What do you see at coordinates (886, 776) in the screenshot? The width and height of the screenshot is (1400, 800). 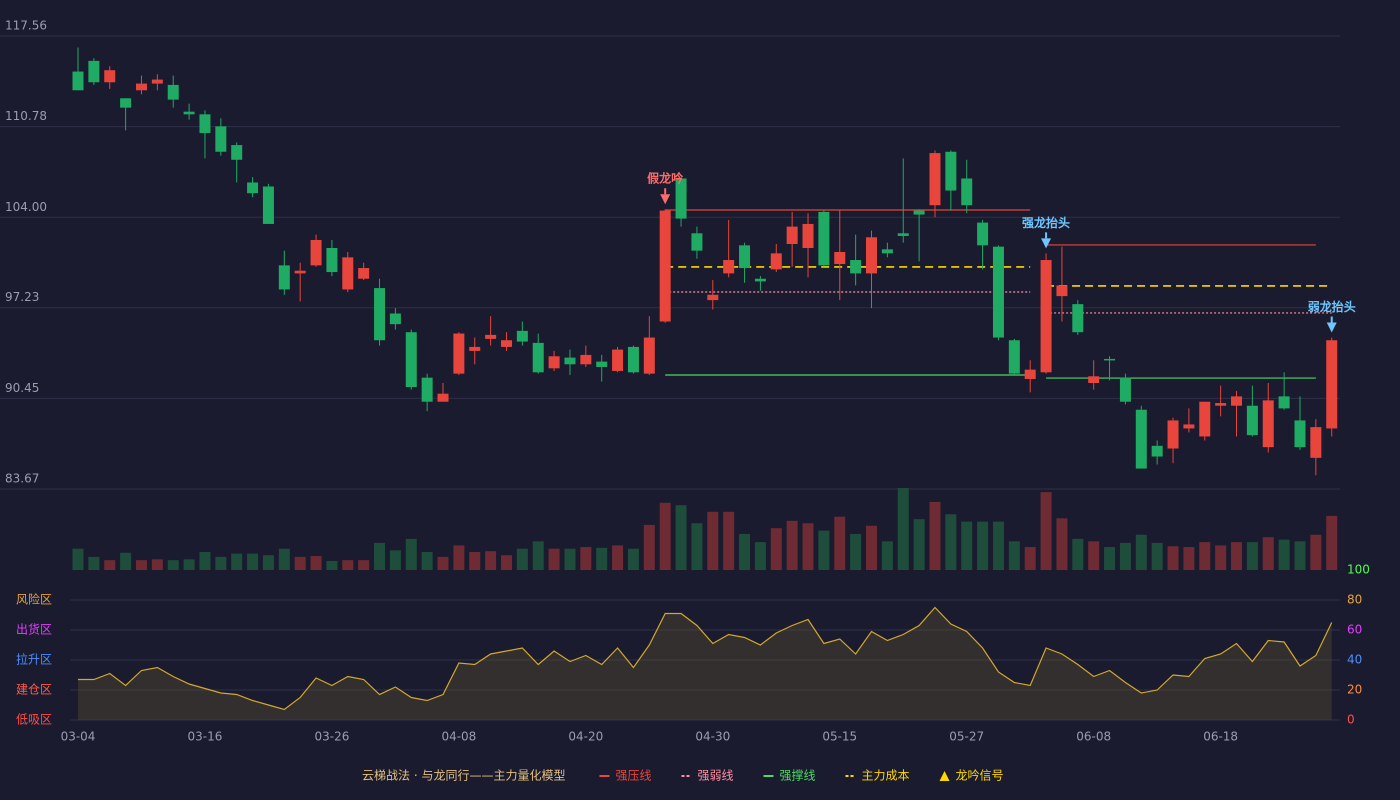 I see `legend-label: 主力成本` at bounding box center [886, 776].